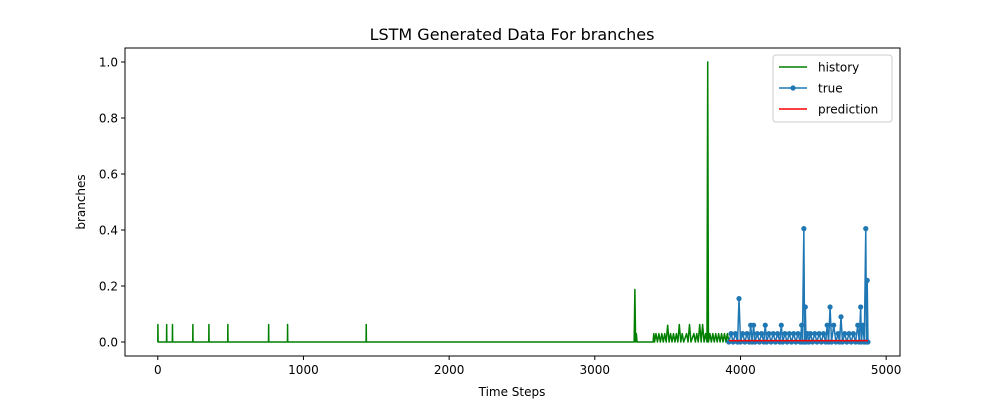 The image size is (1000, 404). I want to click on x-tick-label: 0, so click(158, 370).